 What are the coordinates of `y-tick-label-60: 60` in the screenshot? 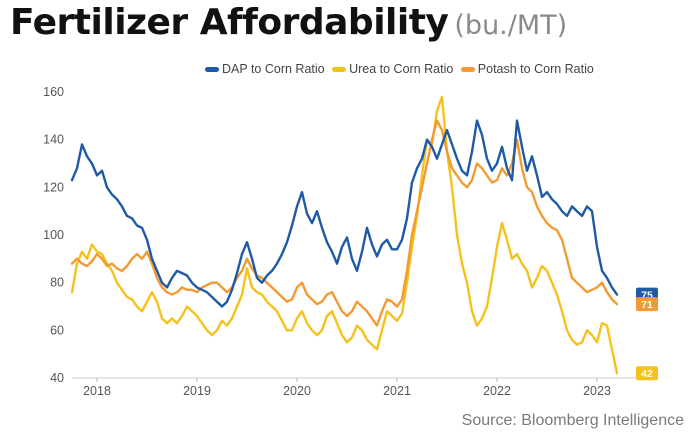 It's located at (57, 330).